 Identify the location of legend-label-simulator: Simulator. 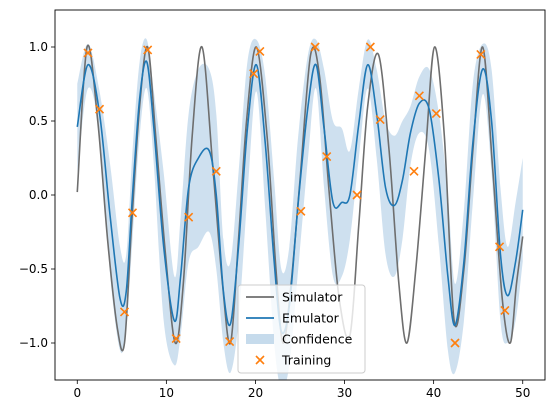
(312, 297).